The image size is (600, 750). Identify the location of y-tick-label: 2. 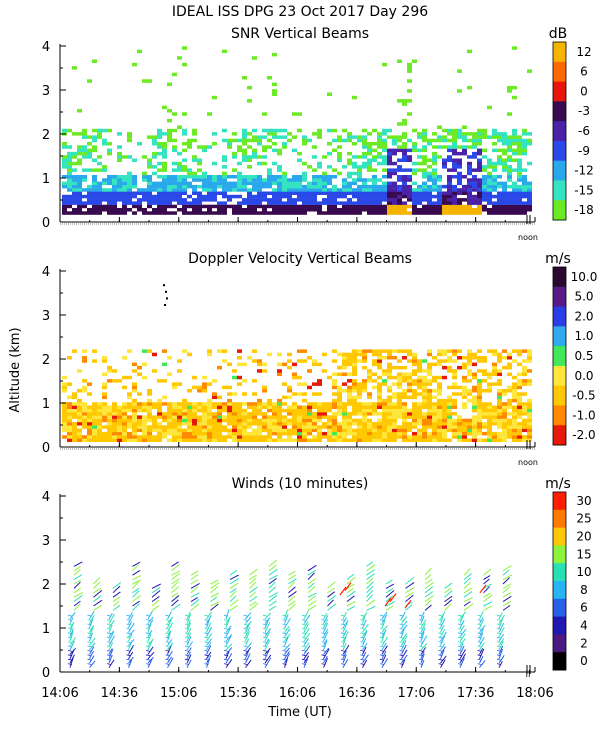
(46, 360).